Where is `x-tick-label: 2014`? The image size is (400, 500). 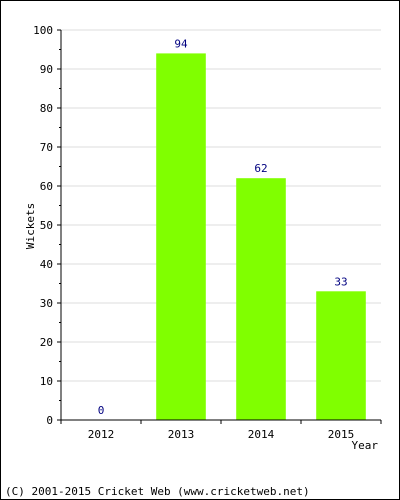
x-tick-label: 2014 is located at coordinates (261, 434).